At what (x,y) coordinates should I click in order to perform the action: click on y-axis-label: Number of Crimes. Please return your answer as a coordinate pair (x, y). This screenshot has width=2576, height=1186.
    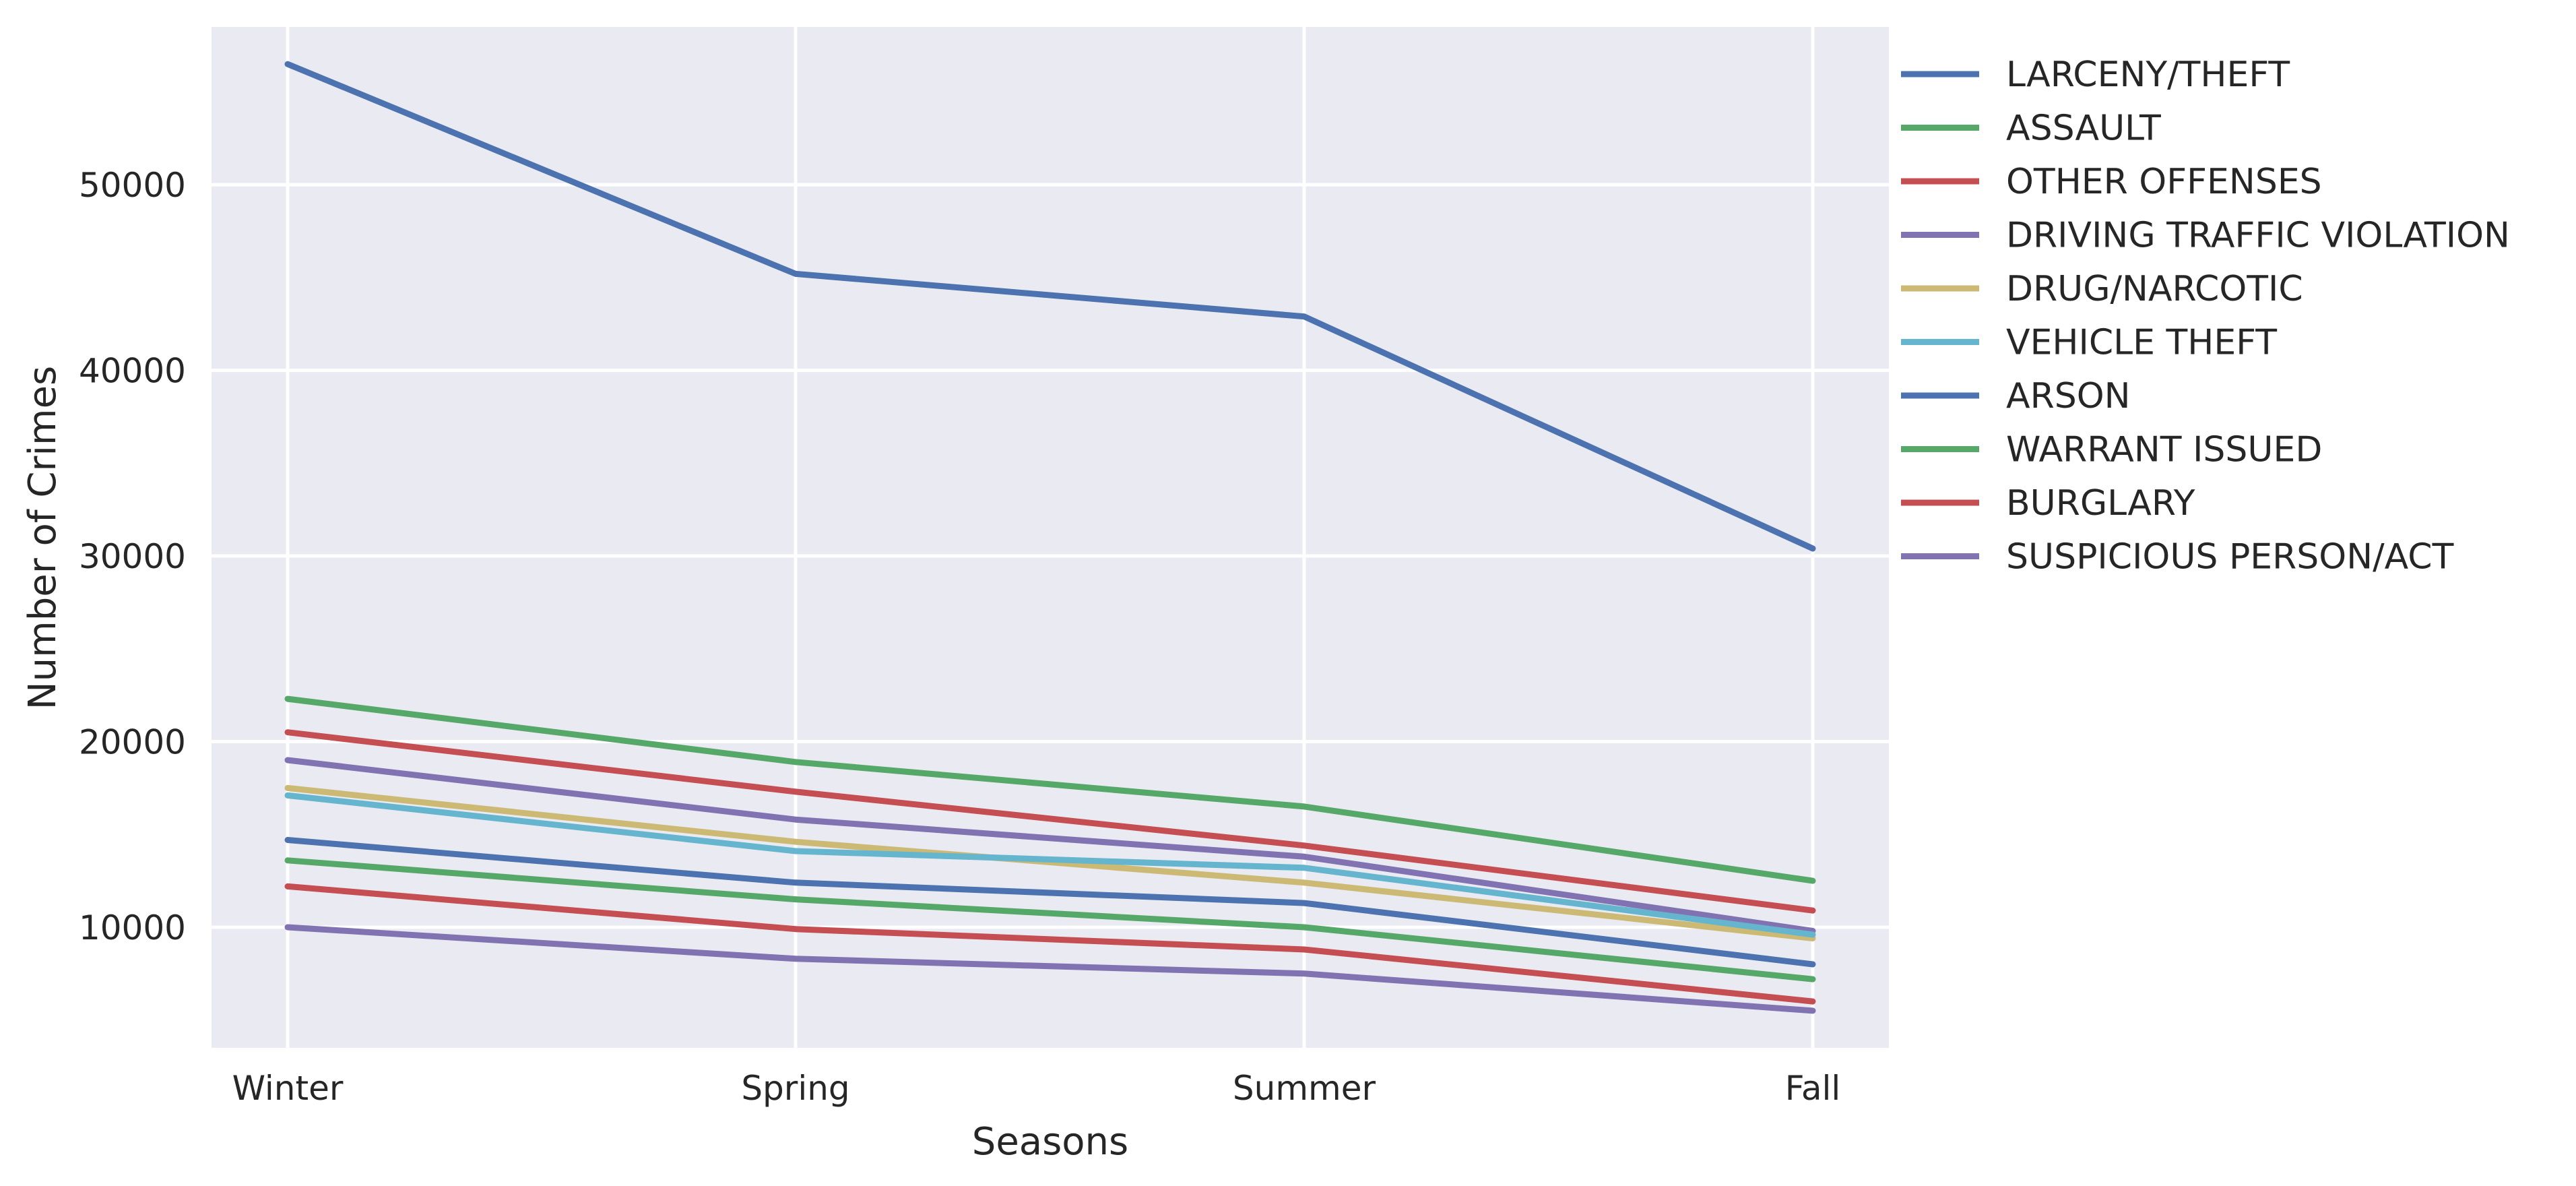
    Looking at the image, I should click on (43, 538).